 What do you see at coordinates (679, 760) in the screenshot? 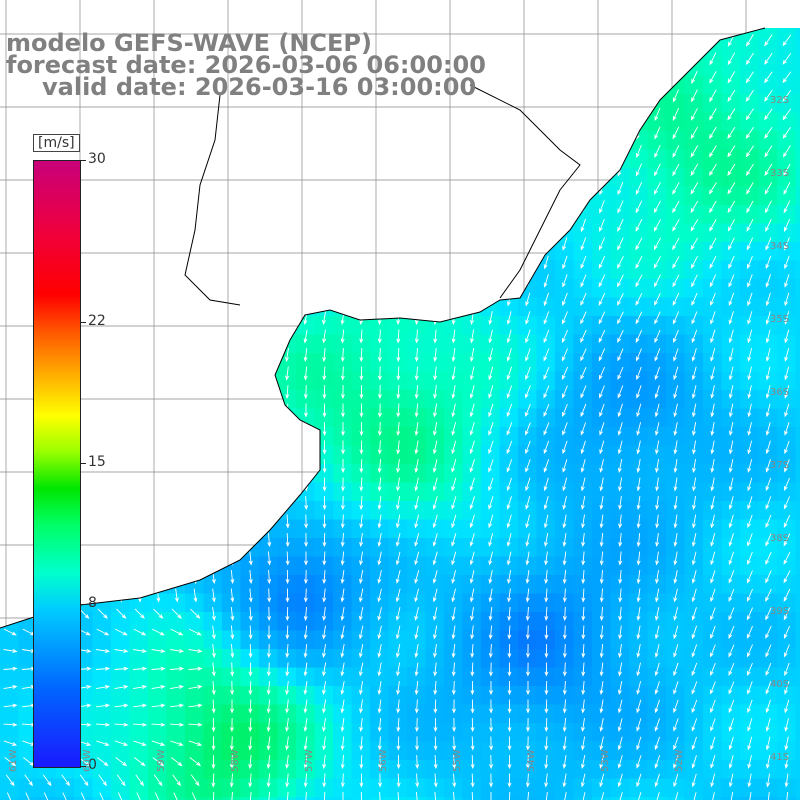
I see `longitude-label: 52W` at bounding box center [679, 760].